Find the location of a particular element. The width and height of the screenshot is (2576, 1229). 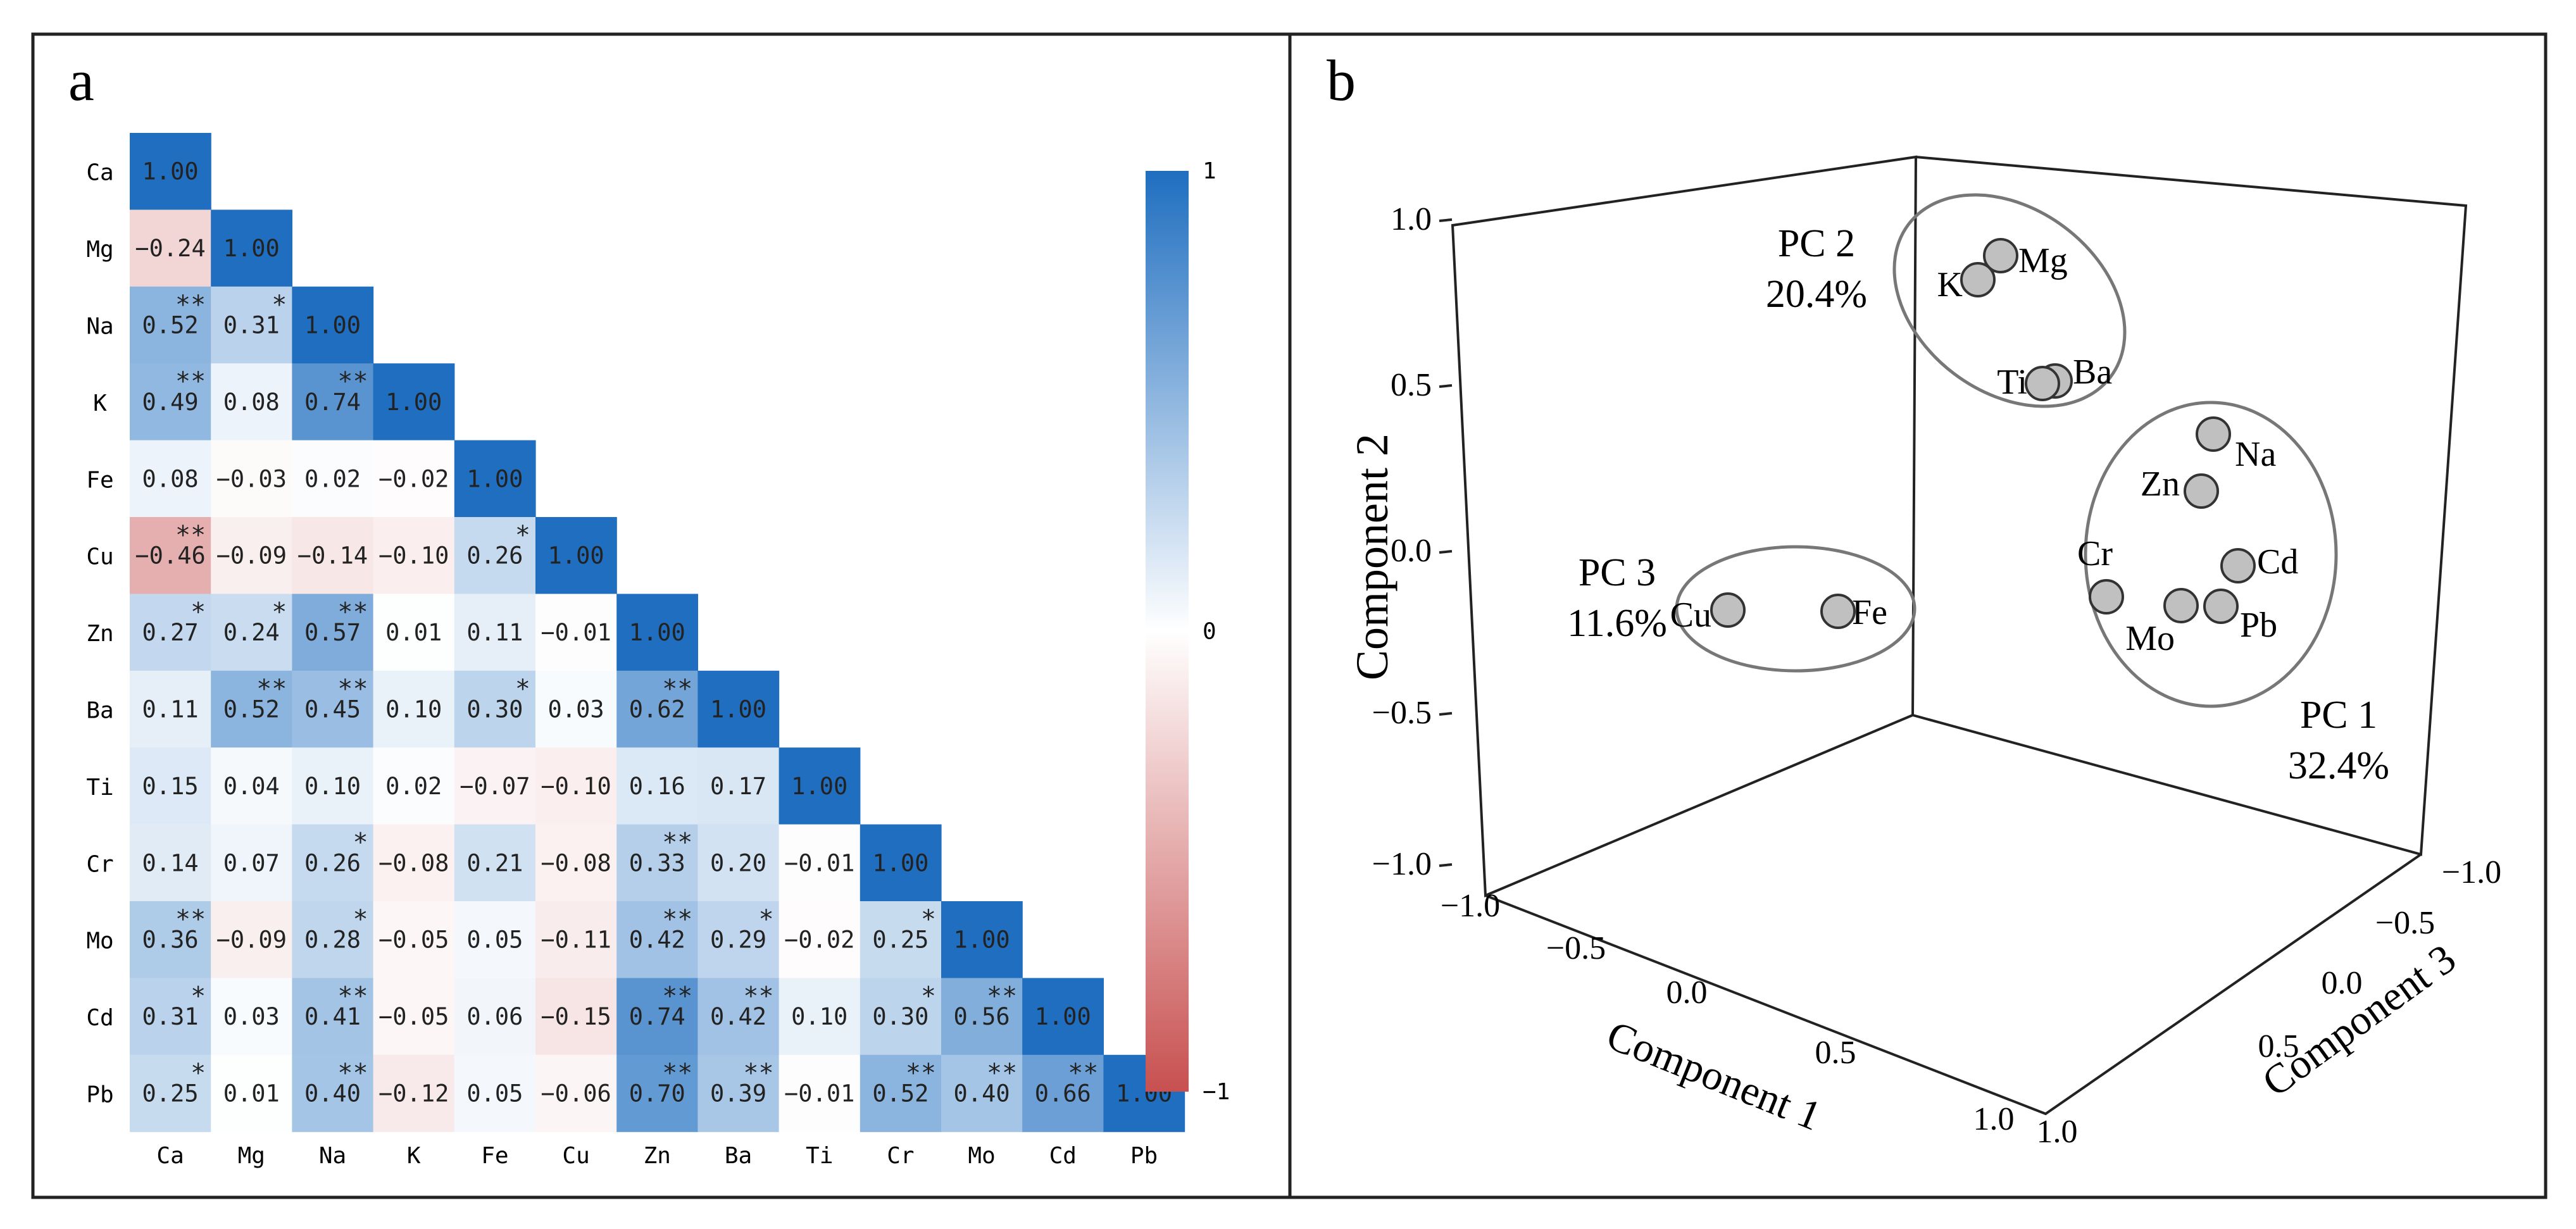

cell-value: 0.52 is located at coordinates (900, 1093).